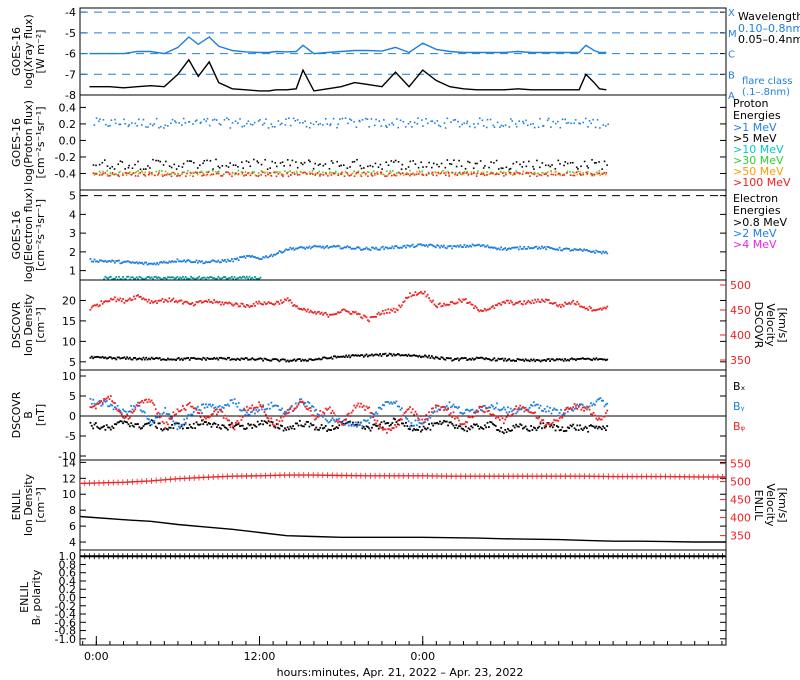  I want to click on series-group, so click(403, 556).